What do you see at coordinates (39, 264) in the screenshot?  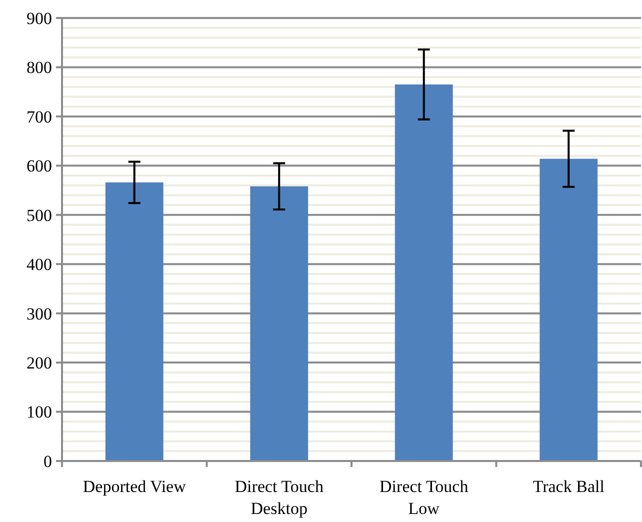 I see `y-tick-label: 400` at bounding box center [39, 264].